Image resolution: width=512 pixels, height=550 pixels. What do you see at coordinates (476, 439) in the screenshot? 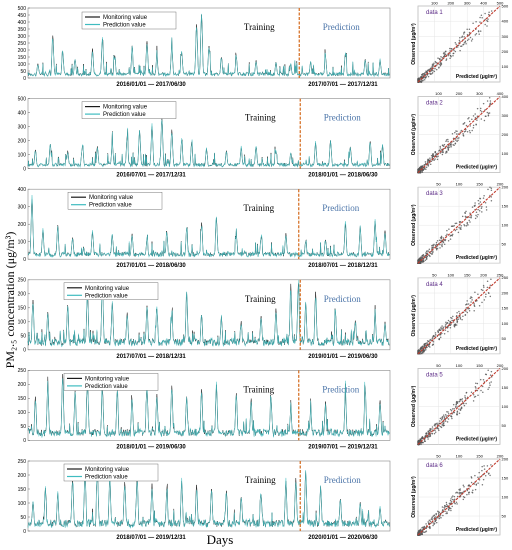
I see `scatter-x-axis-label: Predicted (μg/m³)` at bounding box center [476, 439].